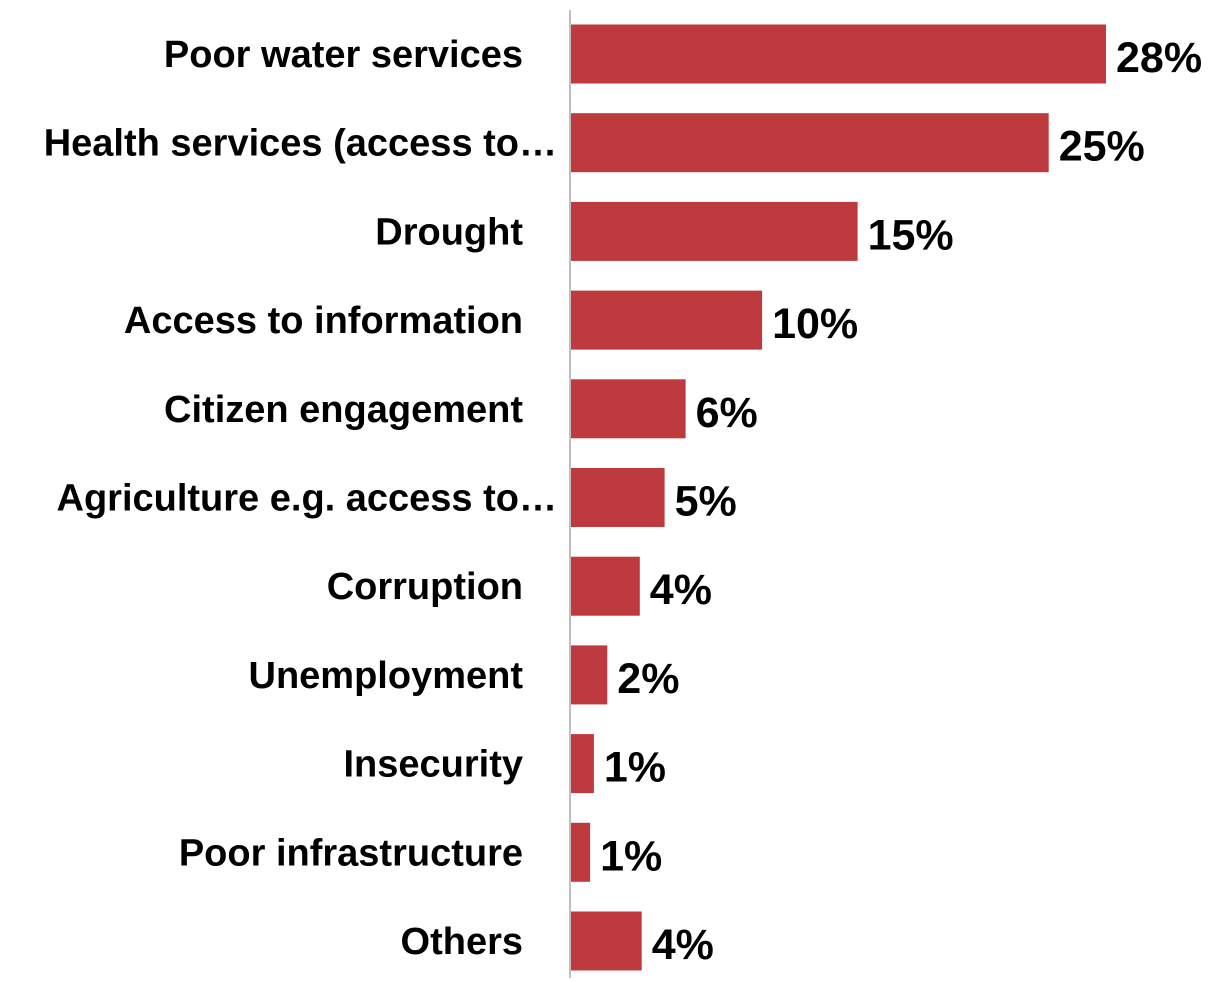 Image resolution: width=1224 pixels, height=983 pixels. What do you see at coordinates (727, 413) in the screenshot?
I see `value-label: 6%` at bounding box center [727, 413].